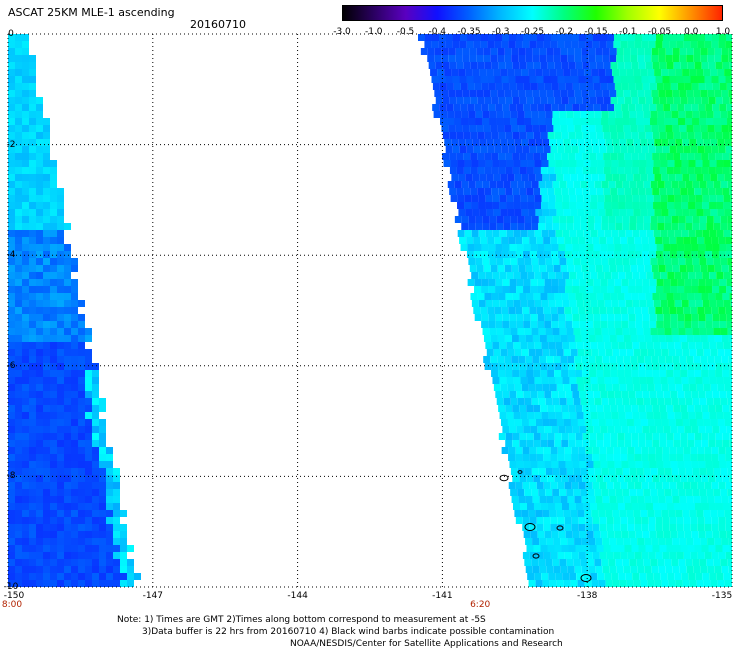 The height and width of the screenshot is (650, 740). I want to click on colorbar-tick-label: -0.15, so click(596, 32).